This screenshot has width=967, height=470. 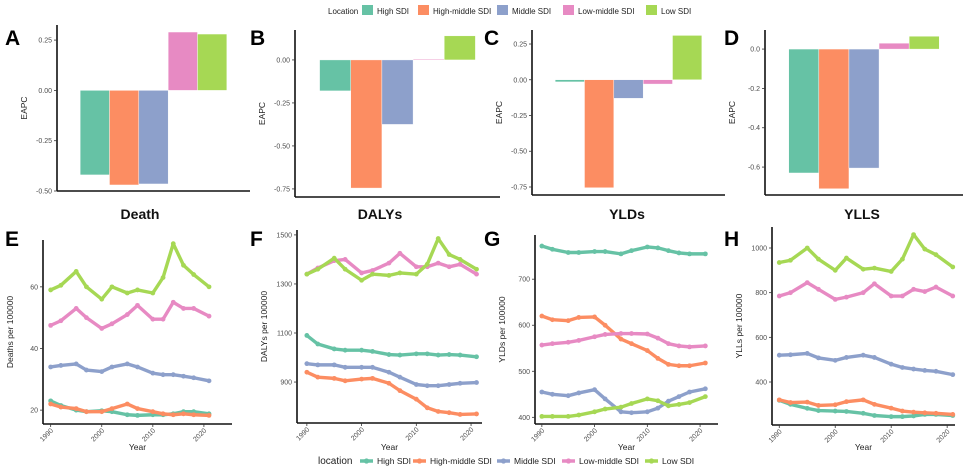 I want to click on panel-label: C, so click(x=491, y=38).